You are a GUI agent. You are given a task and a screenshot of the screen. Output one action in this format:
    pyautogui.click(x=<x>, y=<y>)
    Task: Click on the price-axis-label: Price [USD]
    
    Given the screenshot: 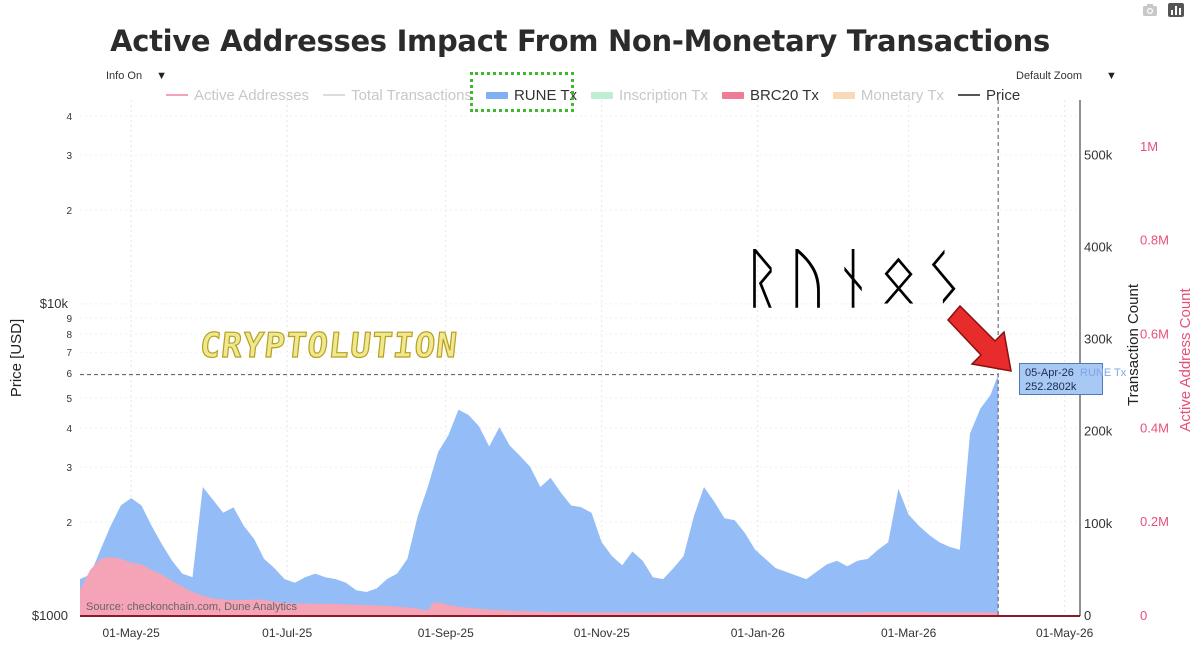 What is the action you would take?
    pyautogui.click(x=16, y=358)
    